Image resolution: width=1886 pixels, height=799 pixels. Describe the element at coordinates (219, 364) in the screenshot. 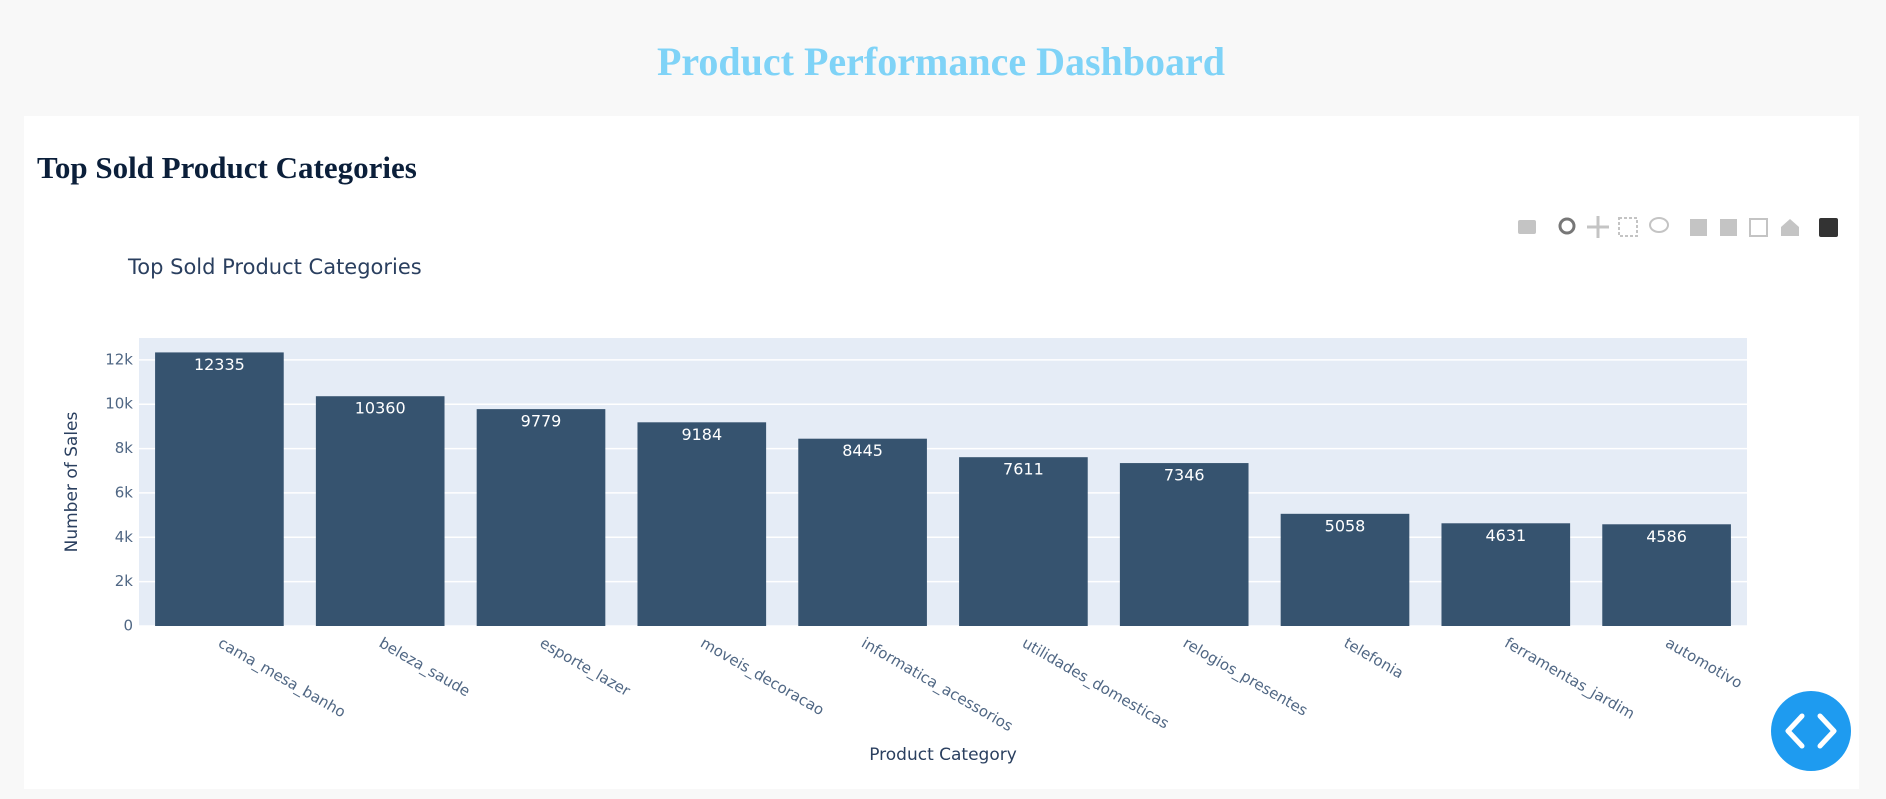

I see `value-label: 12335` at that location.